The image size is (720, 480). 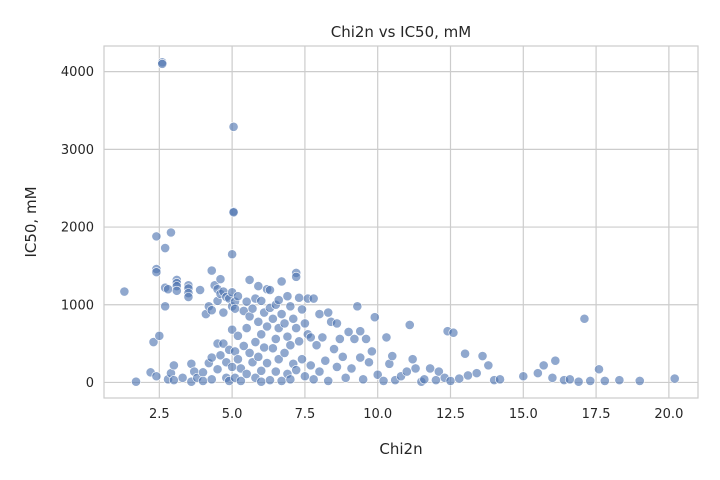 I want to click on y-tick-label: 4000, so click(x=77, y=72).